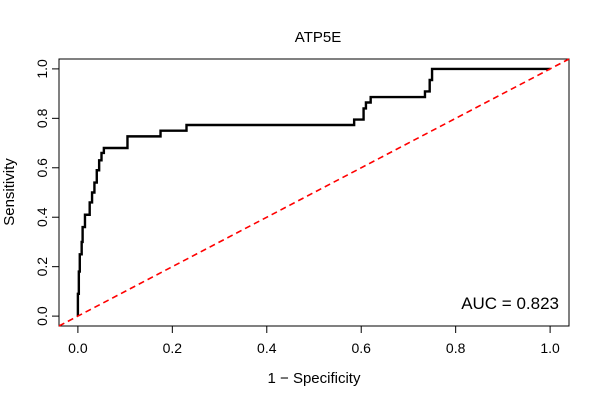 The height and width of the screenshot is (400, 600). I want to click on x-tick-label: 0.6, so click(361, 348).